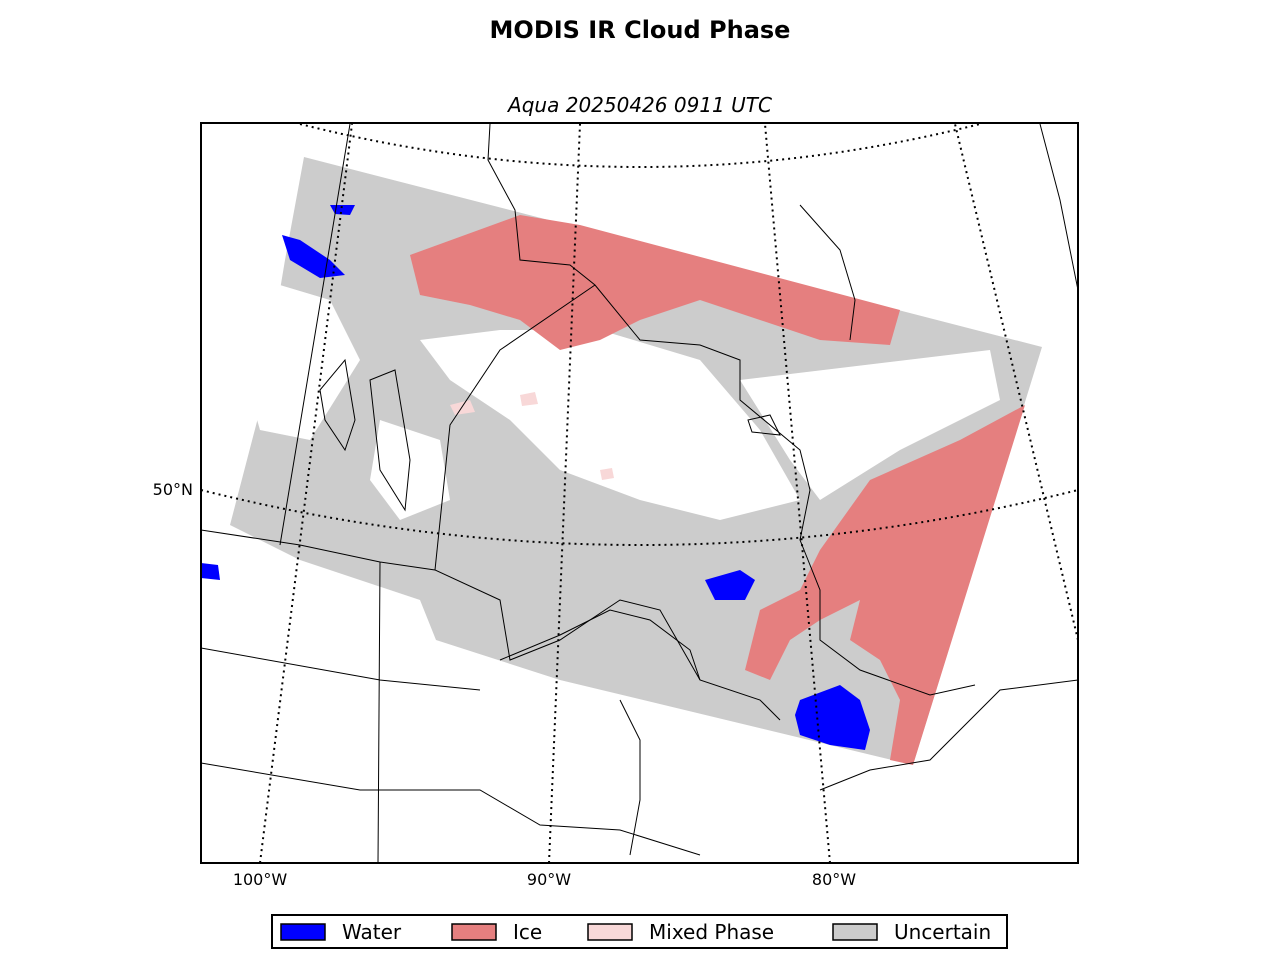  Describe the element at coordinates (639, 105) in the screenshot. I see `subtitle: Aqua 20250426 0911 UTC` at that location.